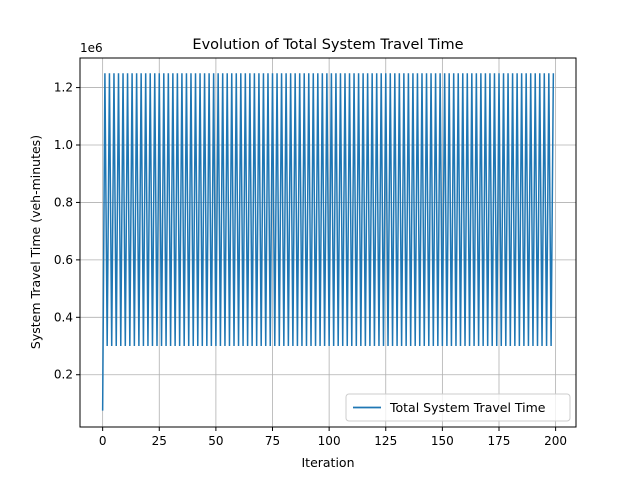  What do you see at coordinates (63, 145) in the screenshot?
I see `y-tick-label: 1.0` at bounding box center [63, 145].